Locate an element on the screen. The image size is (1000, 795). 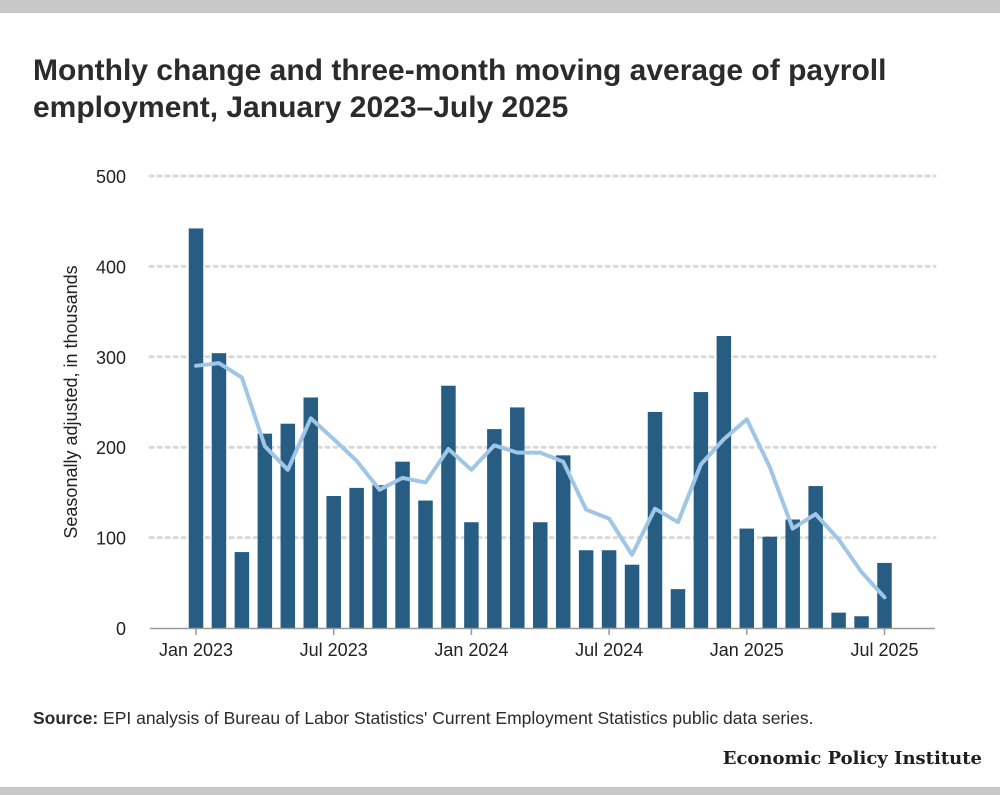
y-tick-labels: 0 100 200 300 400 500 is located at coordinates (111, 403).